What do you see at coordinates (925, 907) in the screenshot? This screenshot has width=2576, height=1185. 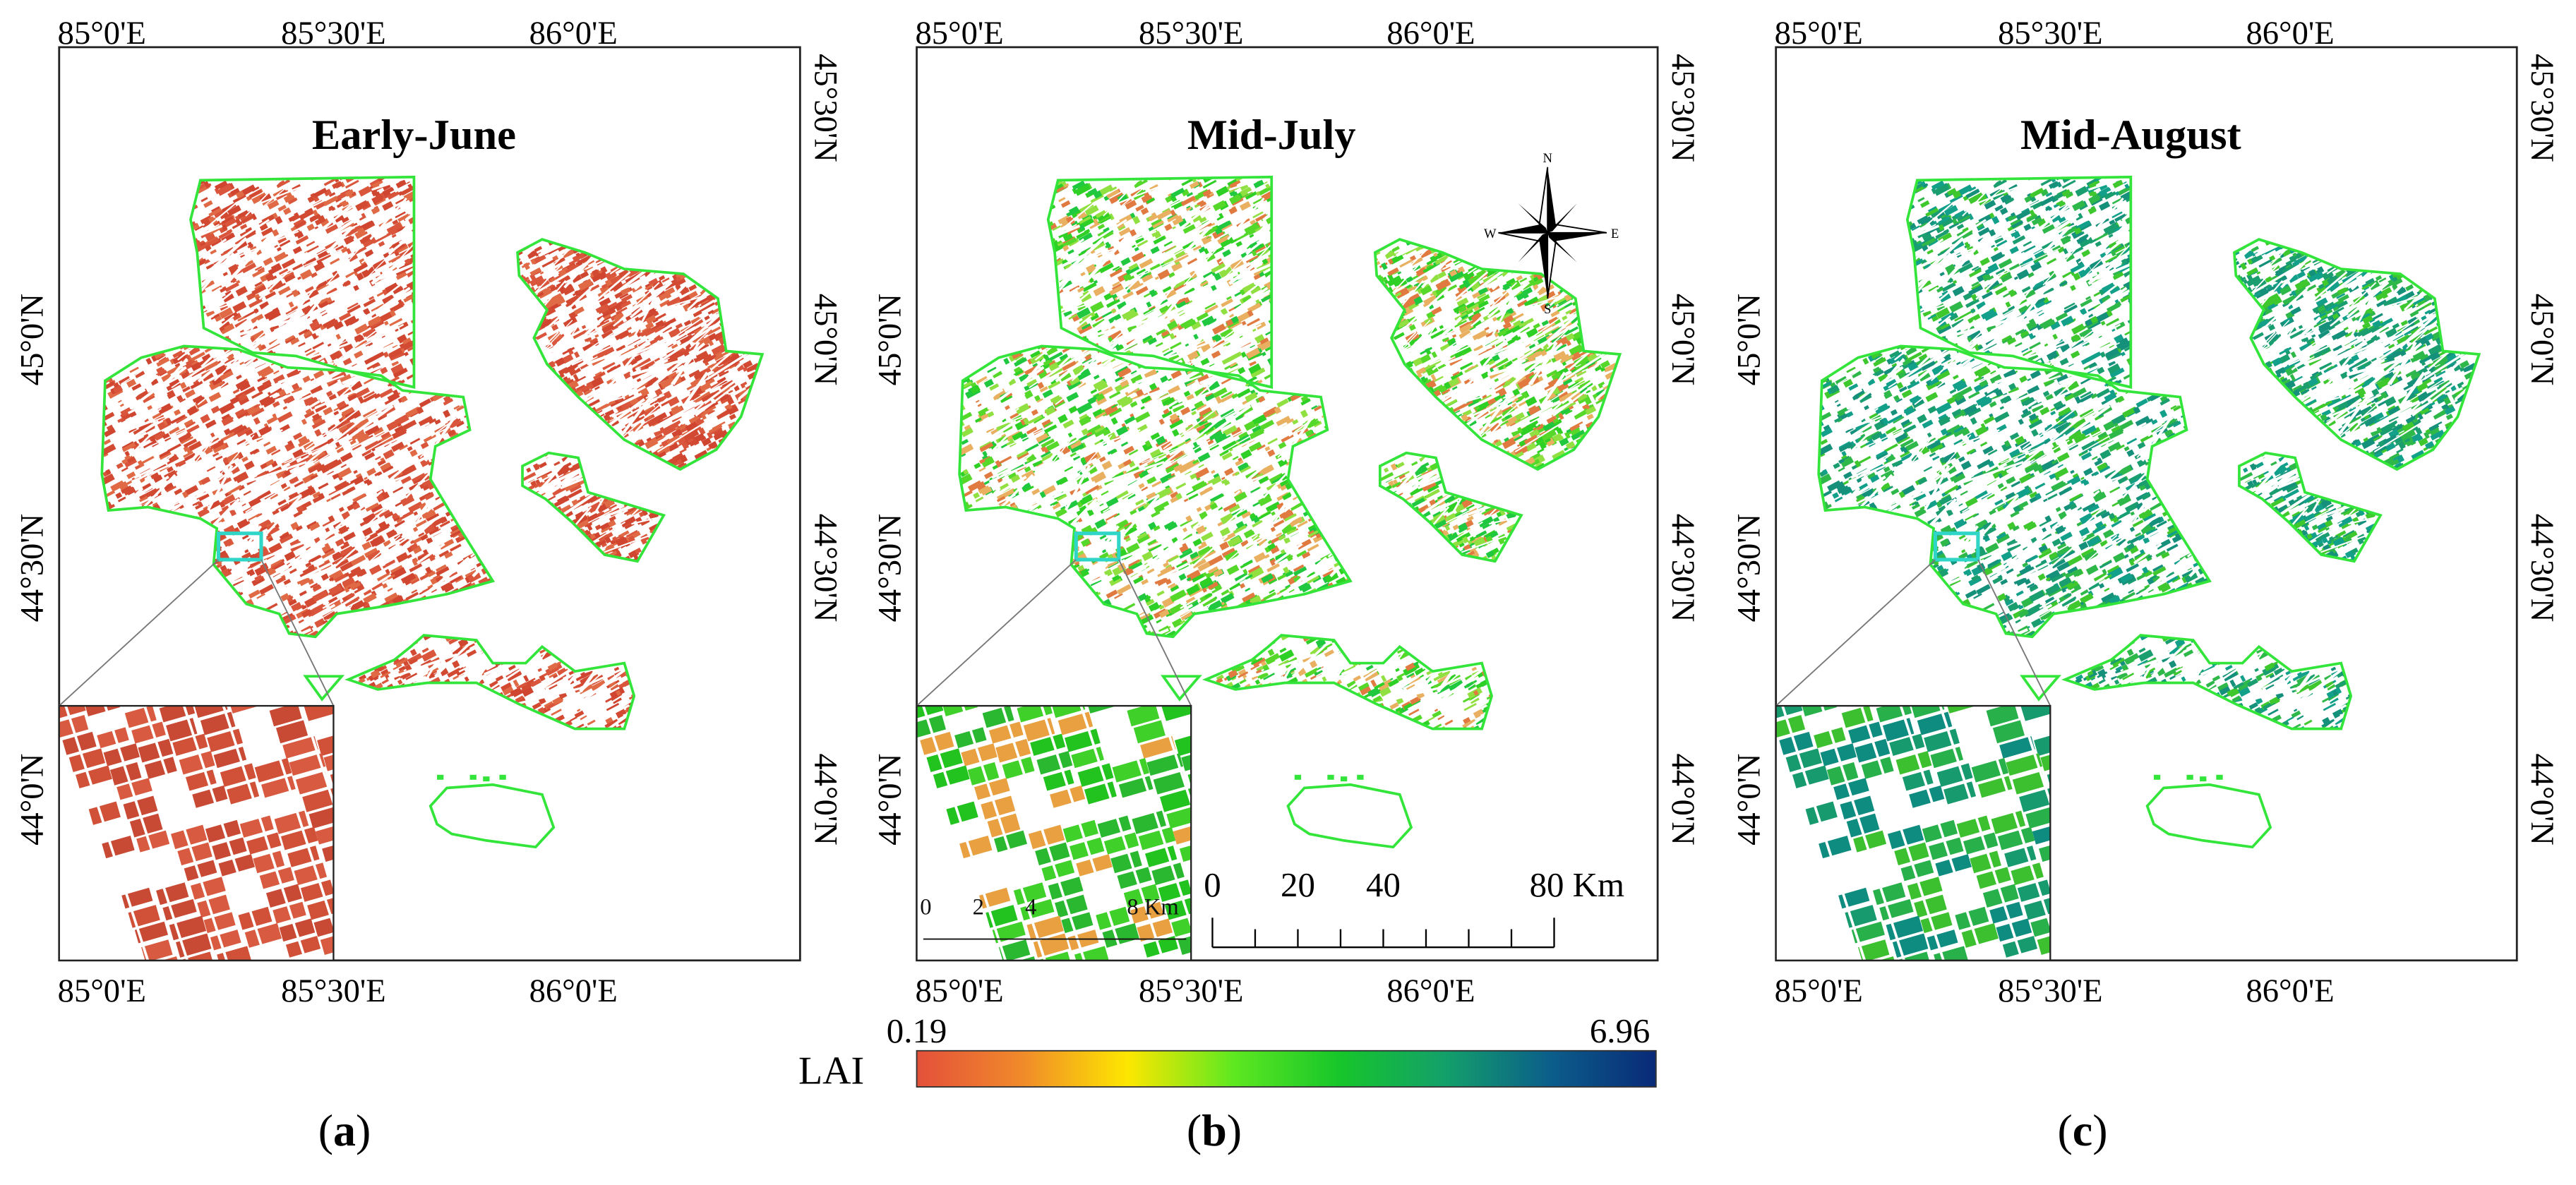 I see `inset-scale-label-0: 0` at bounding box center [925, 907].